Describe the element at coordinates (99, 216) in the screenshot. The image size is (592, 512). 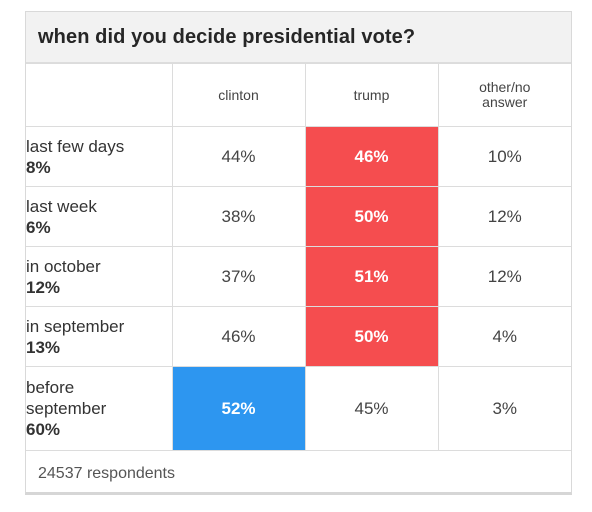
I see `row-label: last week 6%` at that location.